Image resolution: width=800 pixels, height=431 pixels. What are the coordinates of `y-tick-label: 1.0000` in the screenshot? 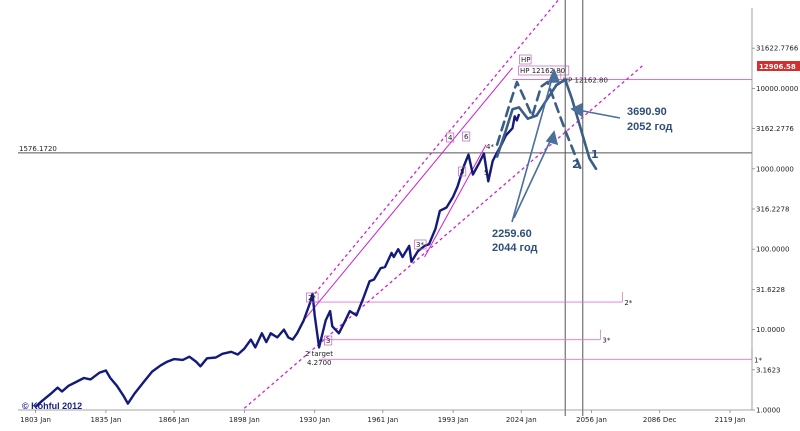 It's located at (768, 411).